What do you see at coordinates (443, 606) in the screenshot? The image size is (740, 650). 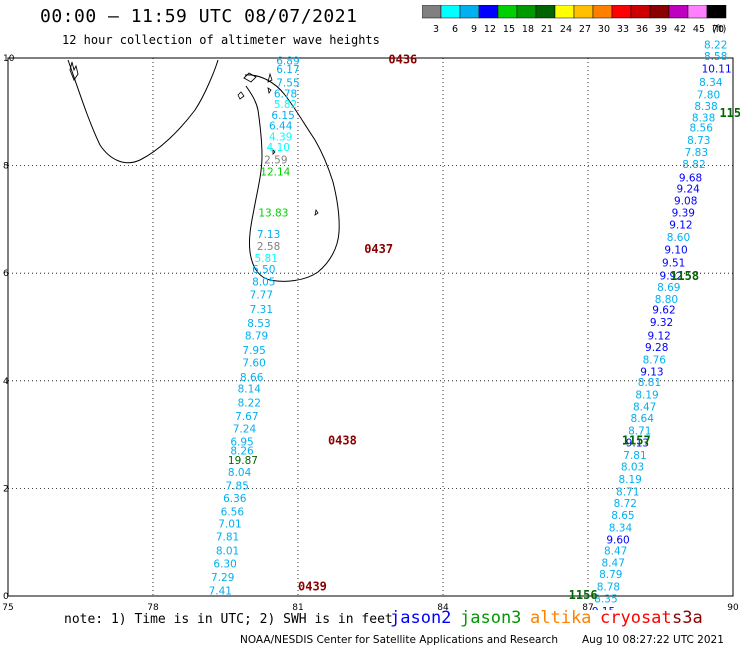 I see `x-tick-84: 84` at bounding box center [443, 606].